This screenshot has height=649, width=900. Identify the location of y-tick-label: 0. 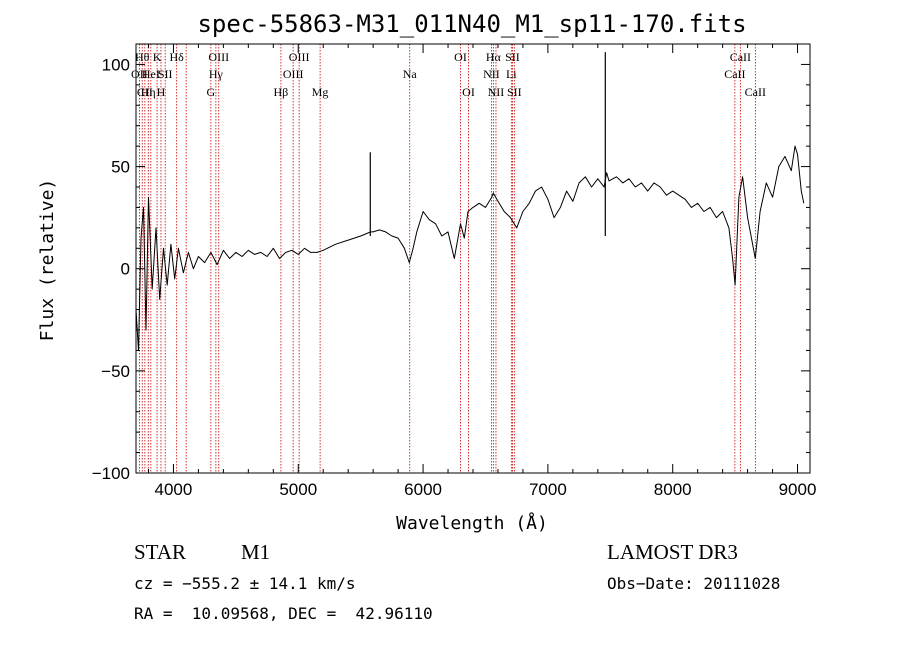
(125, 269).